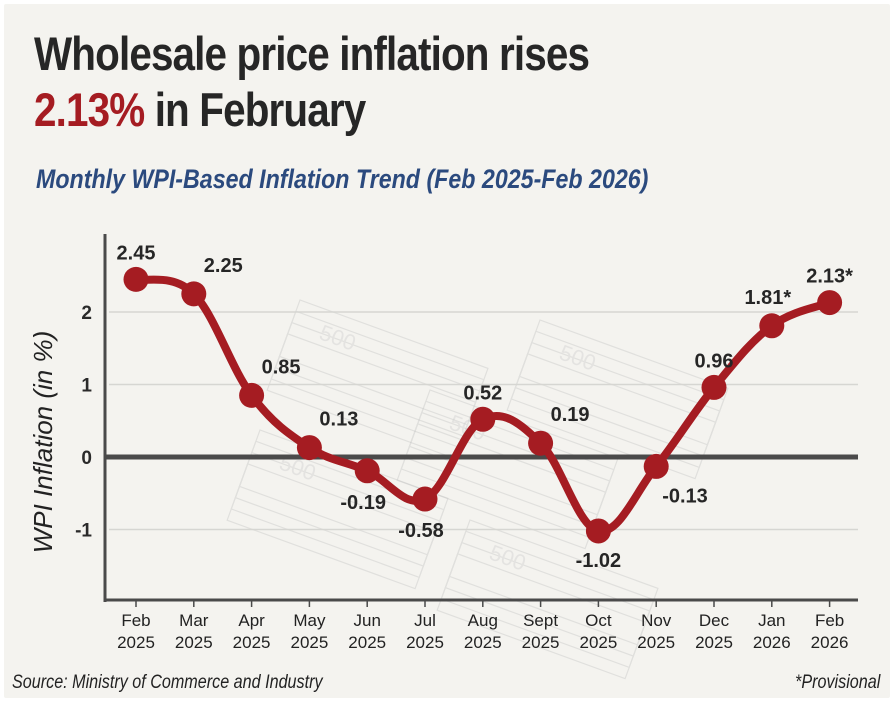  What do you see at coordinates (421, 531) in the screenshot?
I see `data-label: -0.58` at bounding box center [421, 531].